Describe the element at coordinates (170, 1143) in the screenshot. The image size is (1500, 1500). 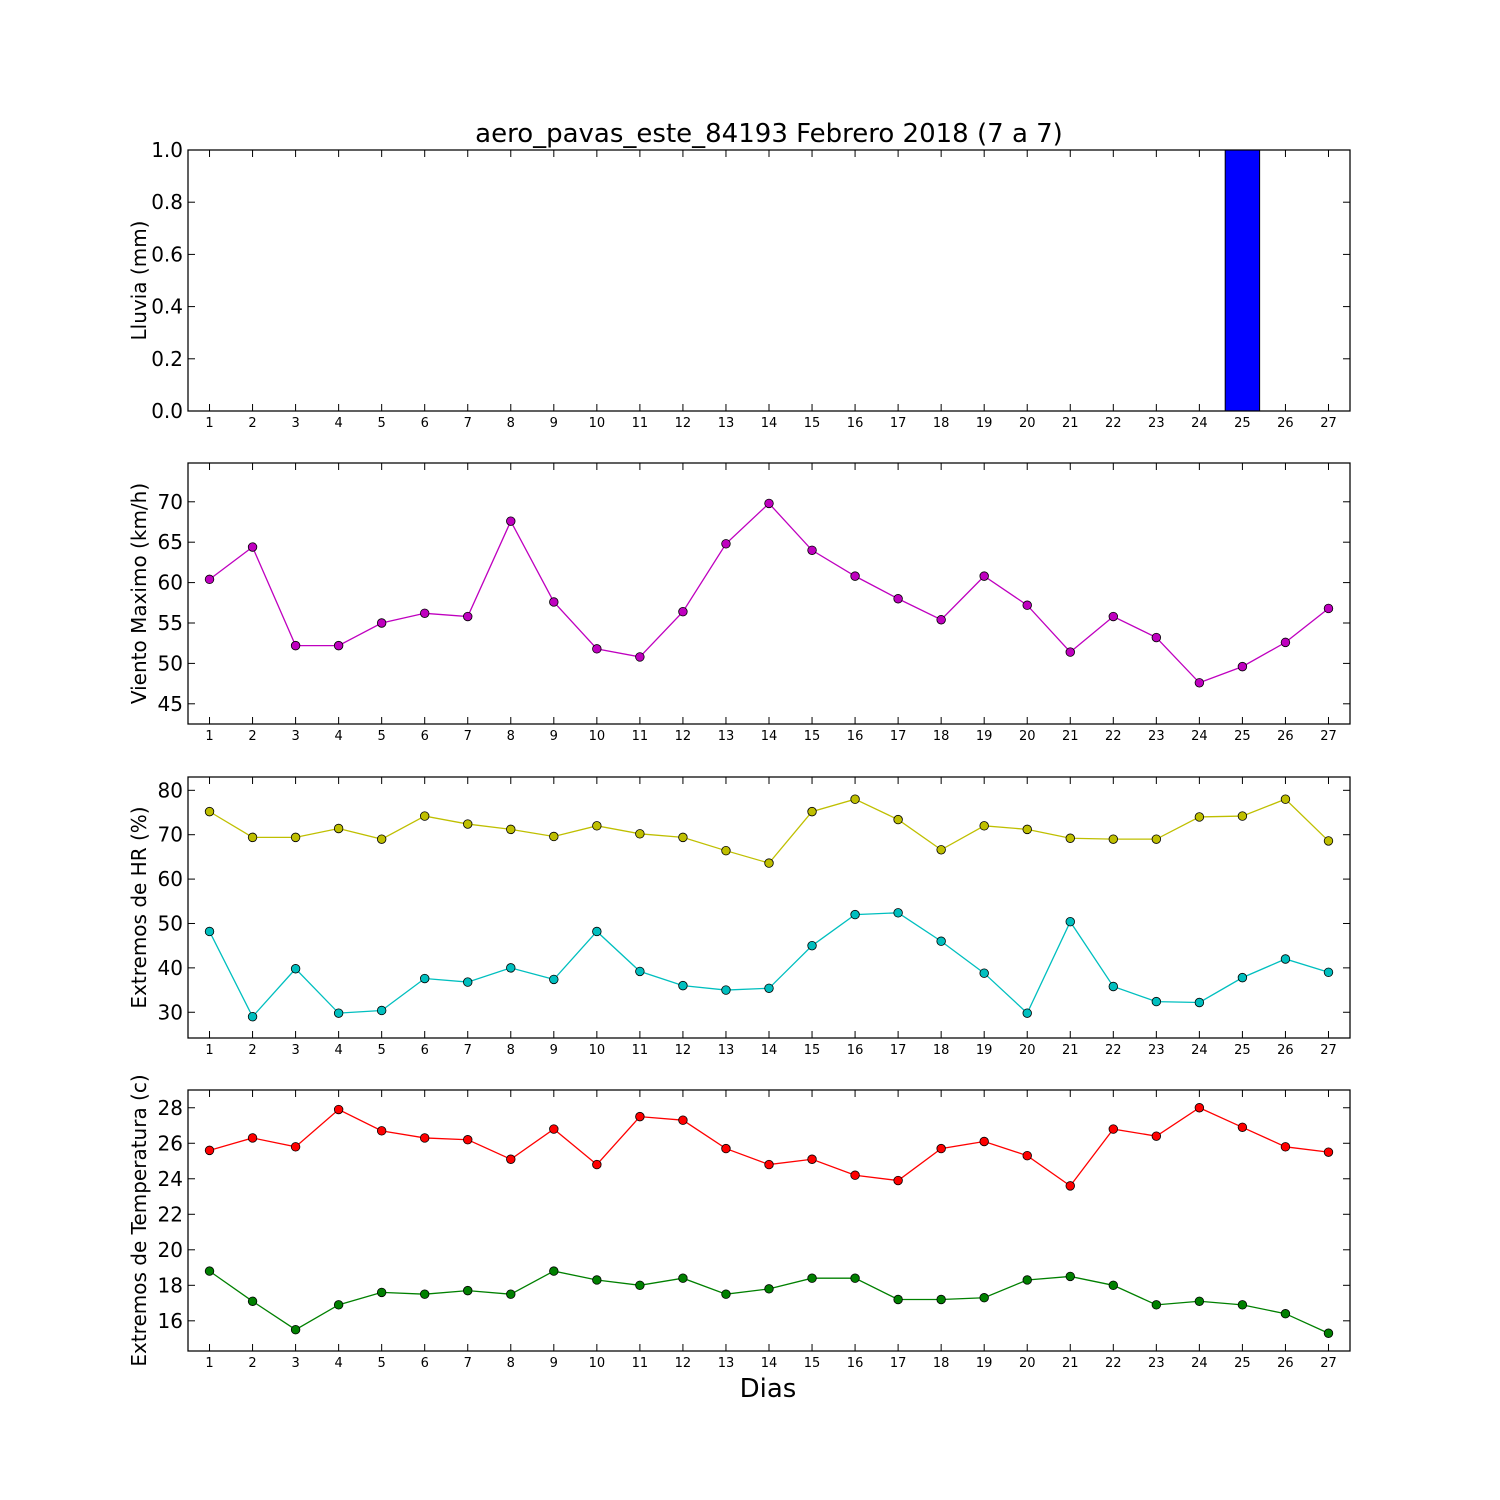
I see `temperature-ytick-label: 26` at that location.